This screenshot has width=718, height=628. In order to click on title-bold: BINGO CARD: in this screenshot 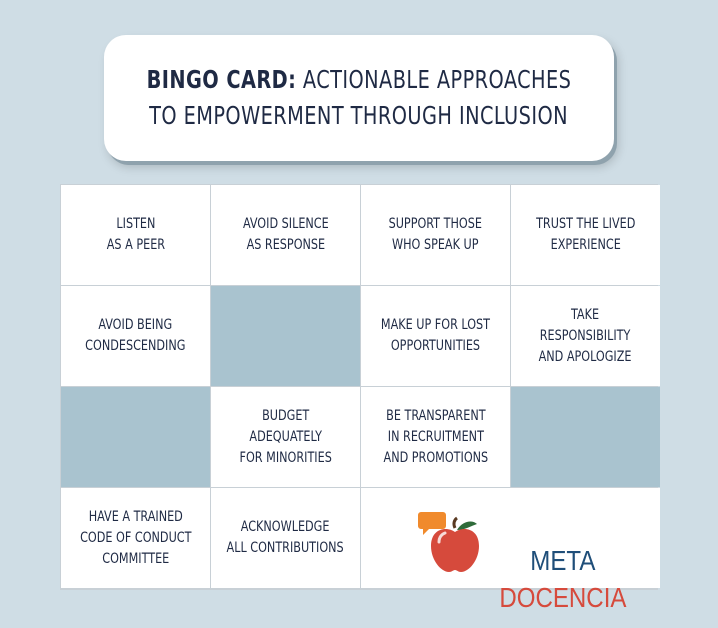, I will do `click(221, 79)`.